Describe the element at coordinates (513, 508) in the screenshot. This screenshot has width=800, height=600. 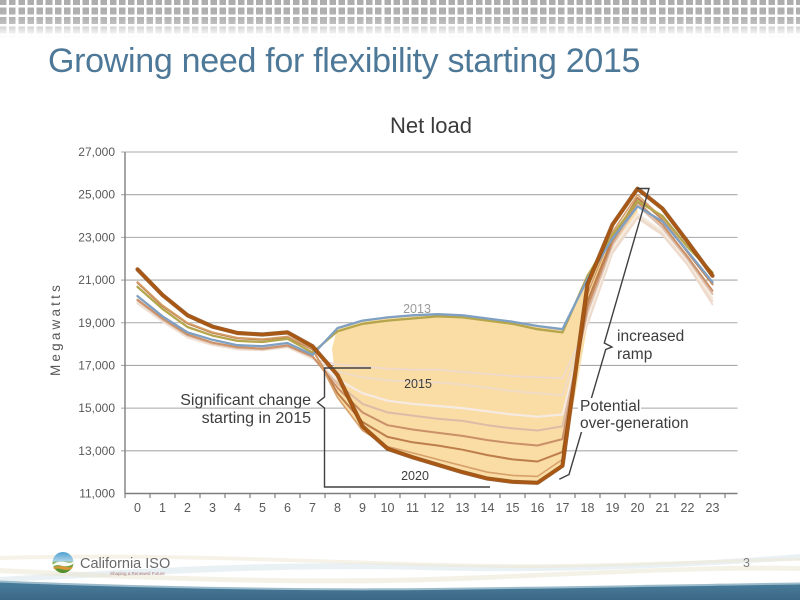
I see `svg-text: 15` at that location.